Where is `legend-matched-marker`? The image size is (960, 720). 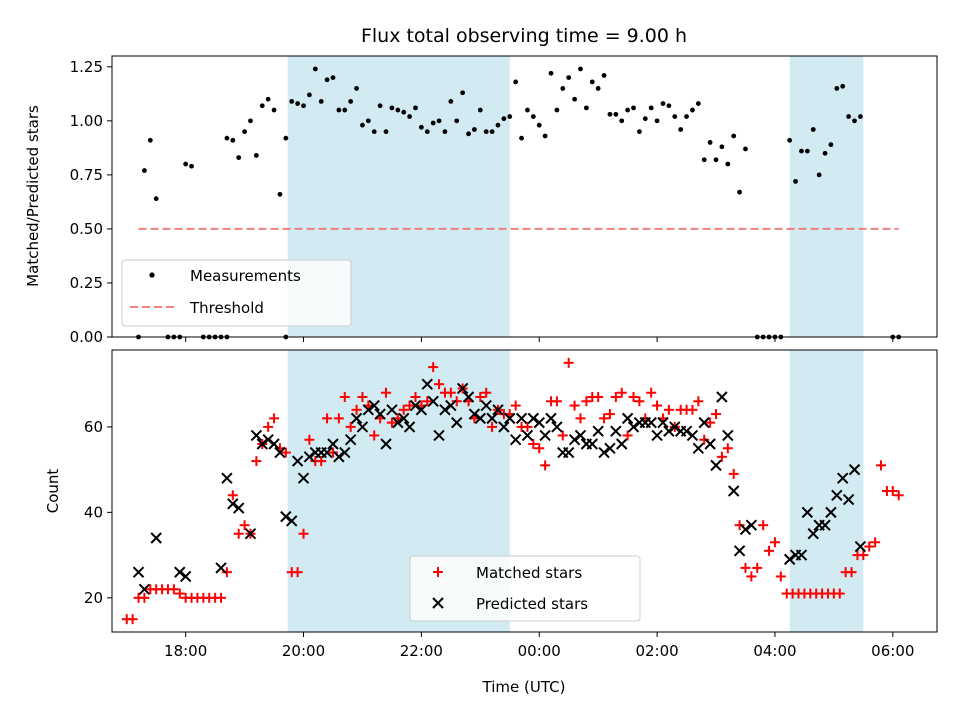 legend-matched-marker is located at coordinates (438, 572).